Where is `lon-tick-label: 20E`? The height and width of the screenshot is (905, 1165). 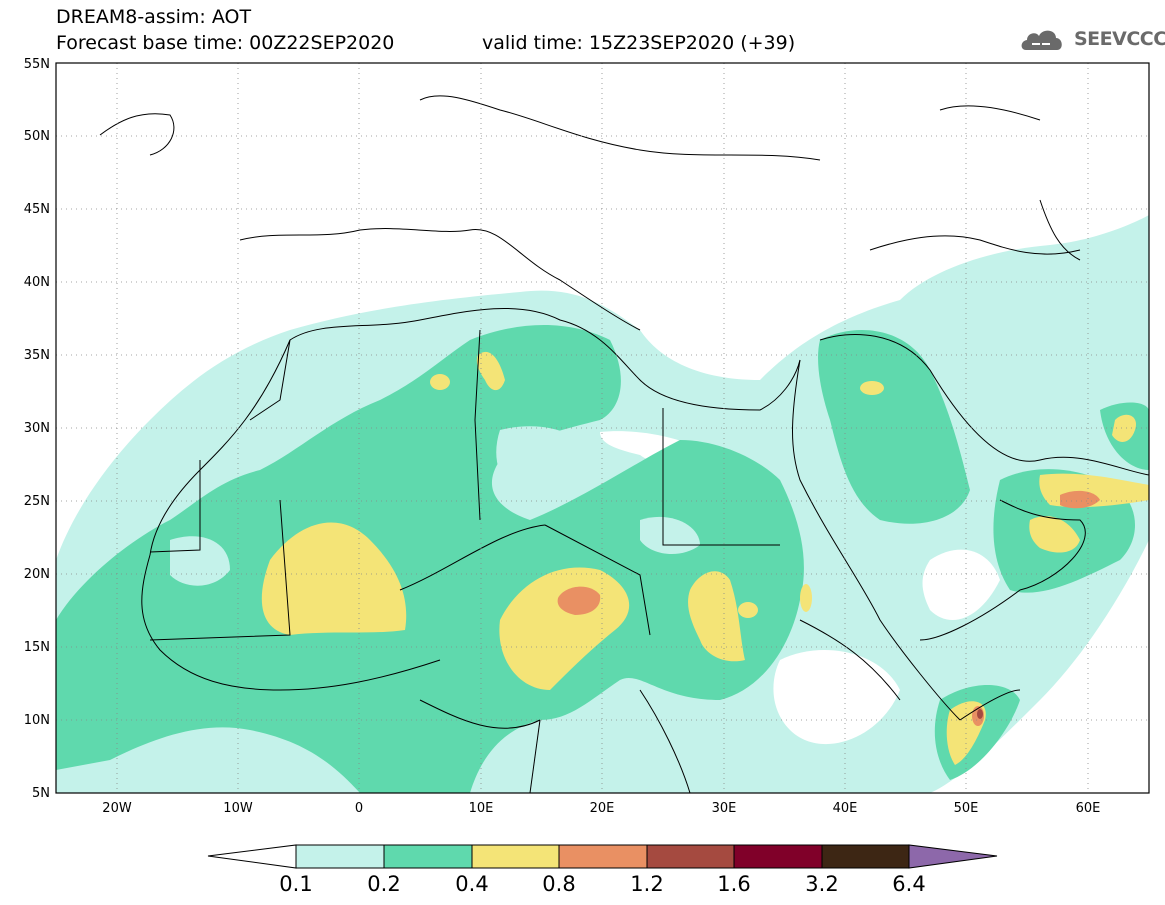 lon-tick-label: 20E is located at coordinates (602, 808).